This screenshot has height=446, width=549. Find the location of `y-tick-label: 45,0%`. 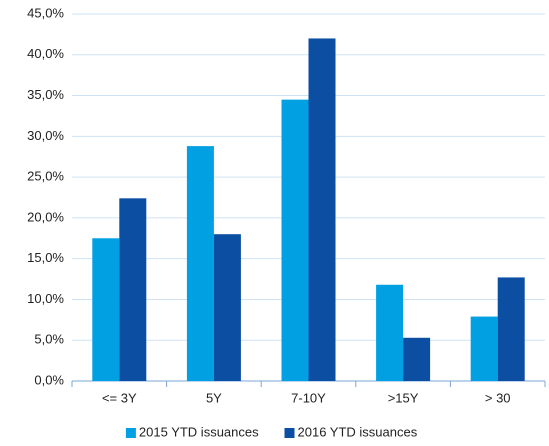

y-tick-label: 45,0% is located at coordinates (45, 12).